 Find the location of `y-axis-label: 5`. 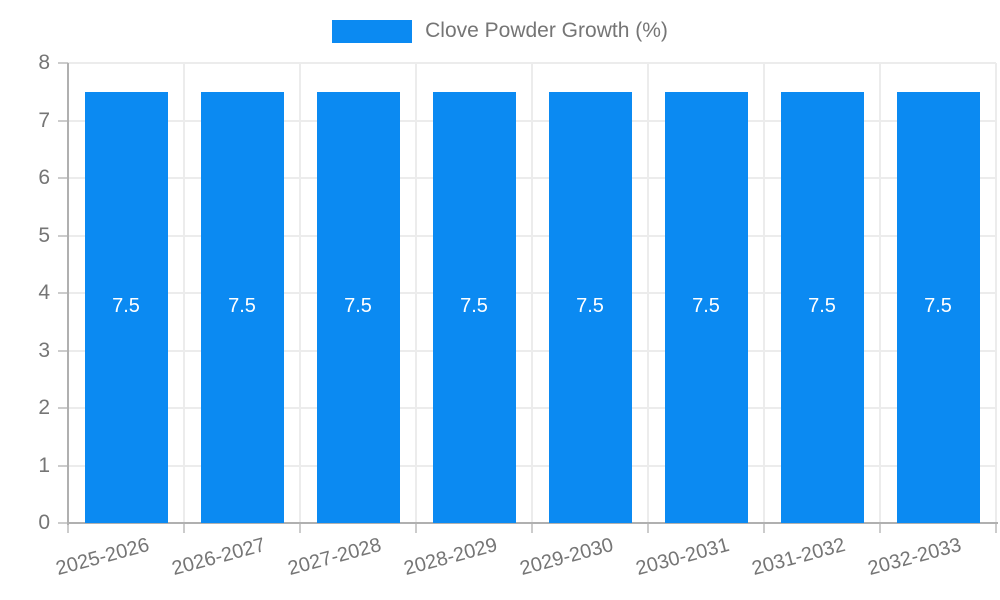

y-axis-label: 5 is located at coordinates (44, 235).